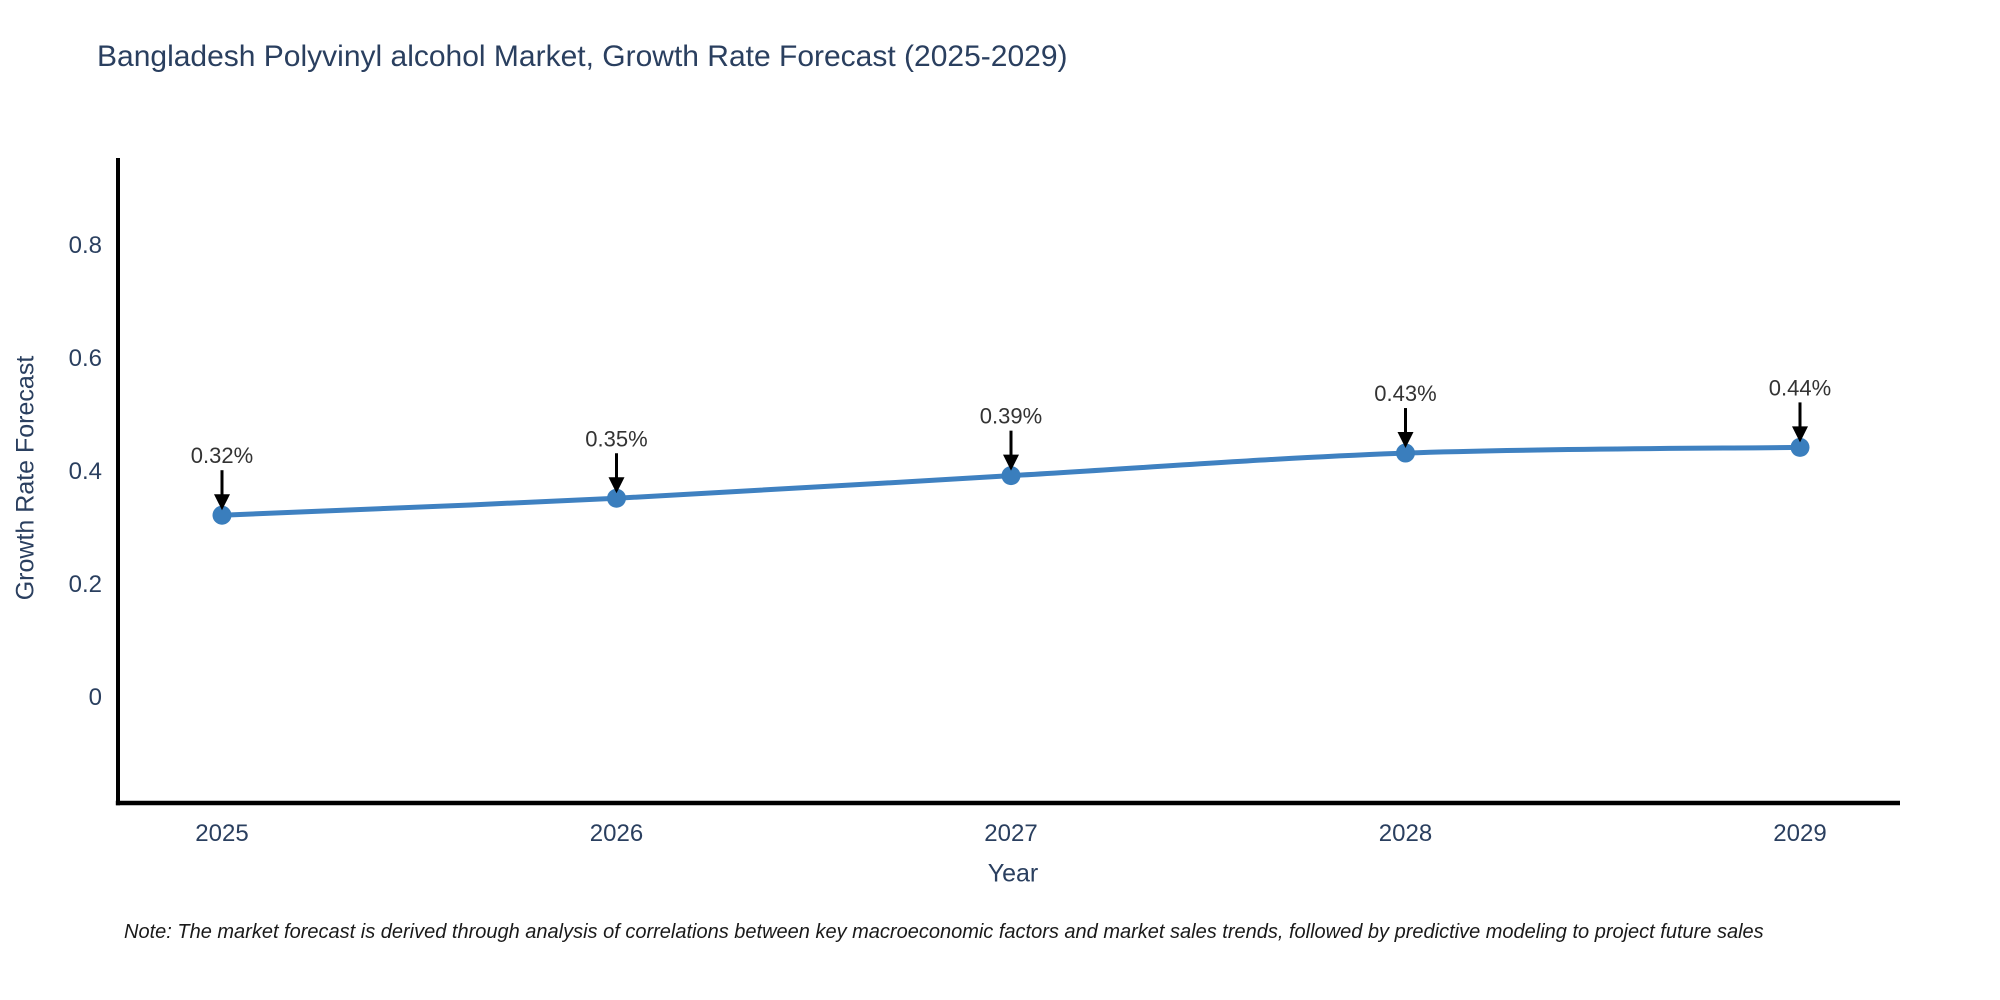 This screenshot has width=2000, height=1000. I want to click on annotation-label: 0.35%, so click(616, 438).